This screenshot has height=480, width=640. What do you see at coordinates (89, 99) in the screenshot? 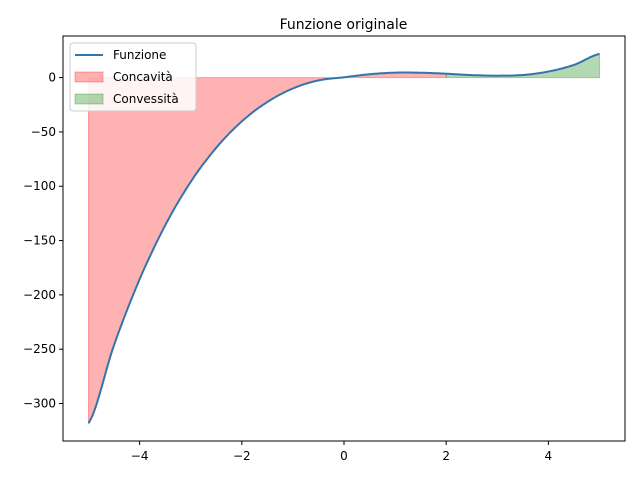
I see `legend-swatch-convexity` at bounding box center [89, 99].